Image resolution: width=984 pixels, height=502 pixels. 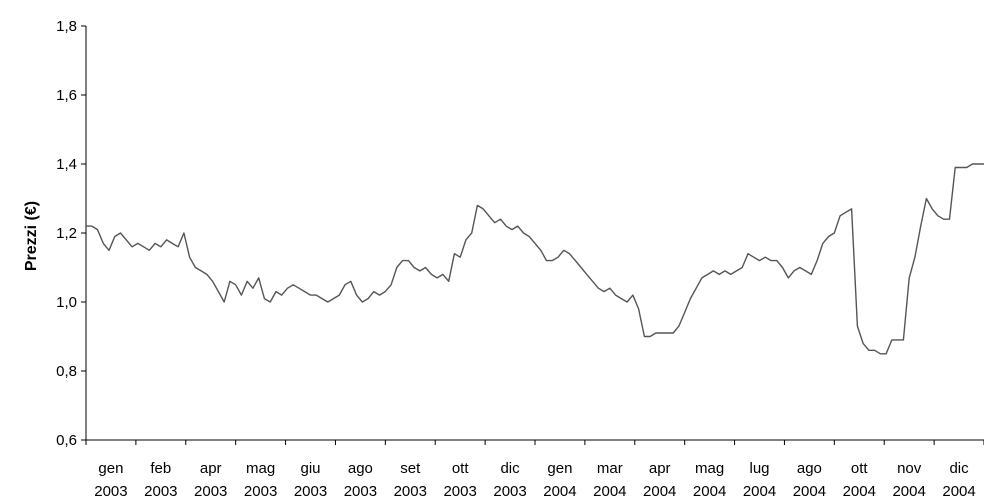 I want to click on y-tick-label: 1,4, so click(x=66, y=164).